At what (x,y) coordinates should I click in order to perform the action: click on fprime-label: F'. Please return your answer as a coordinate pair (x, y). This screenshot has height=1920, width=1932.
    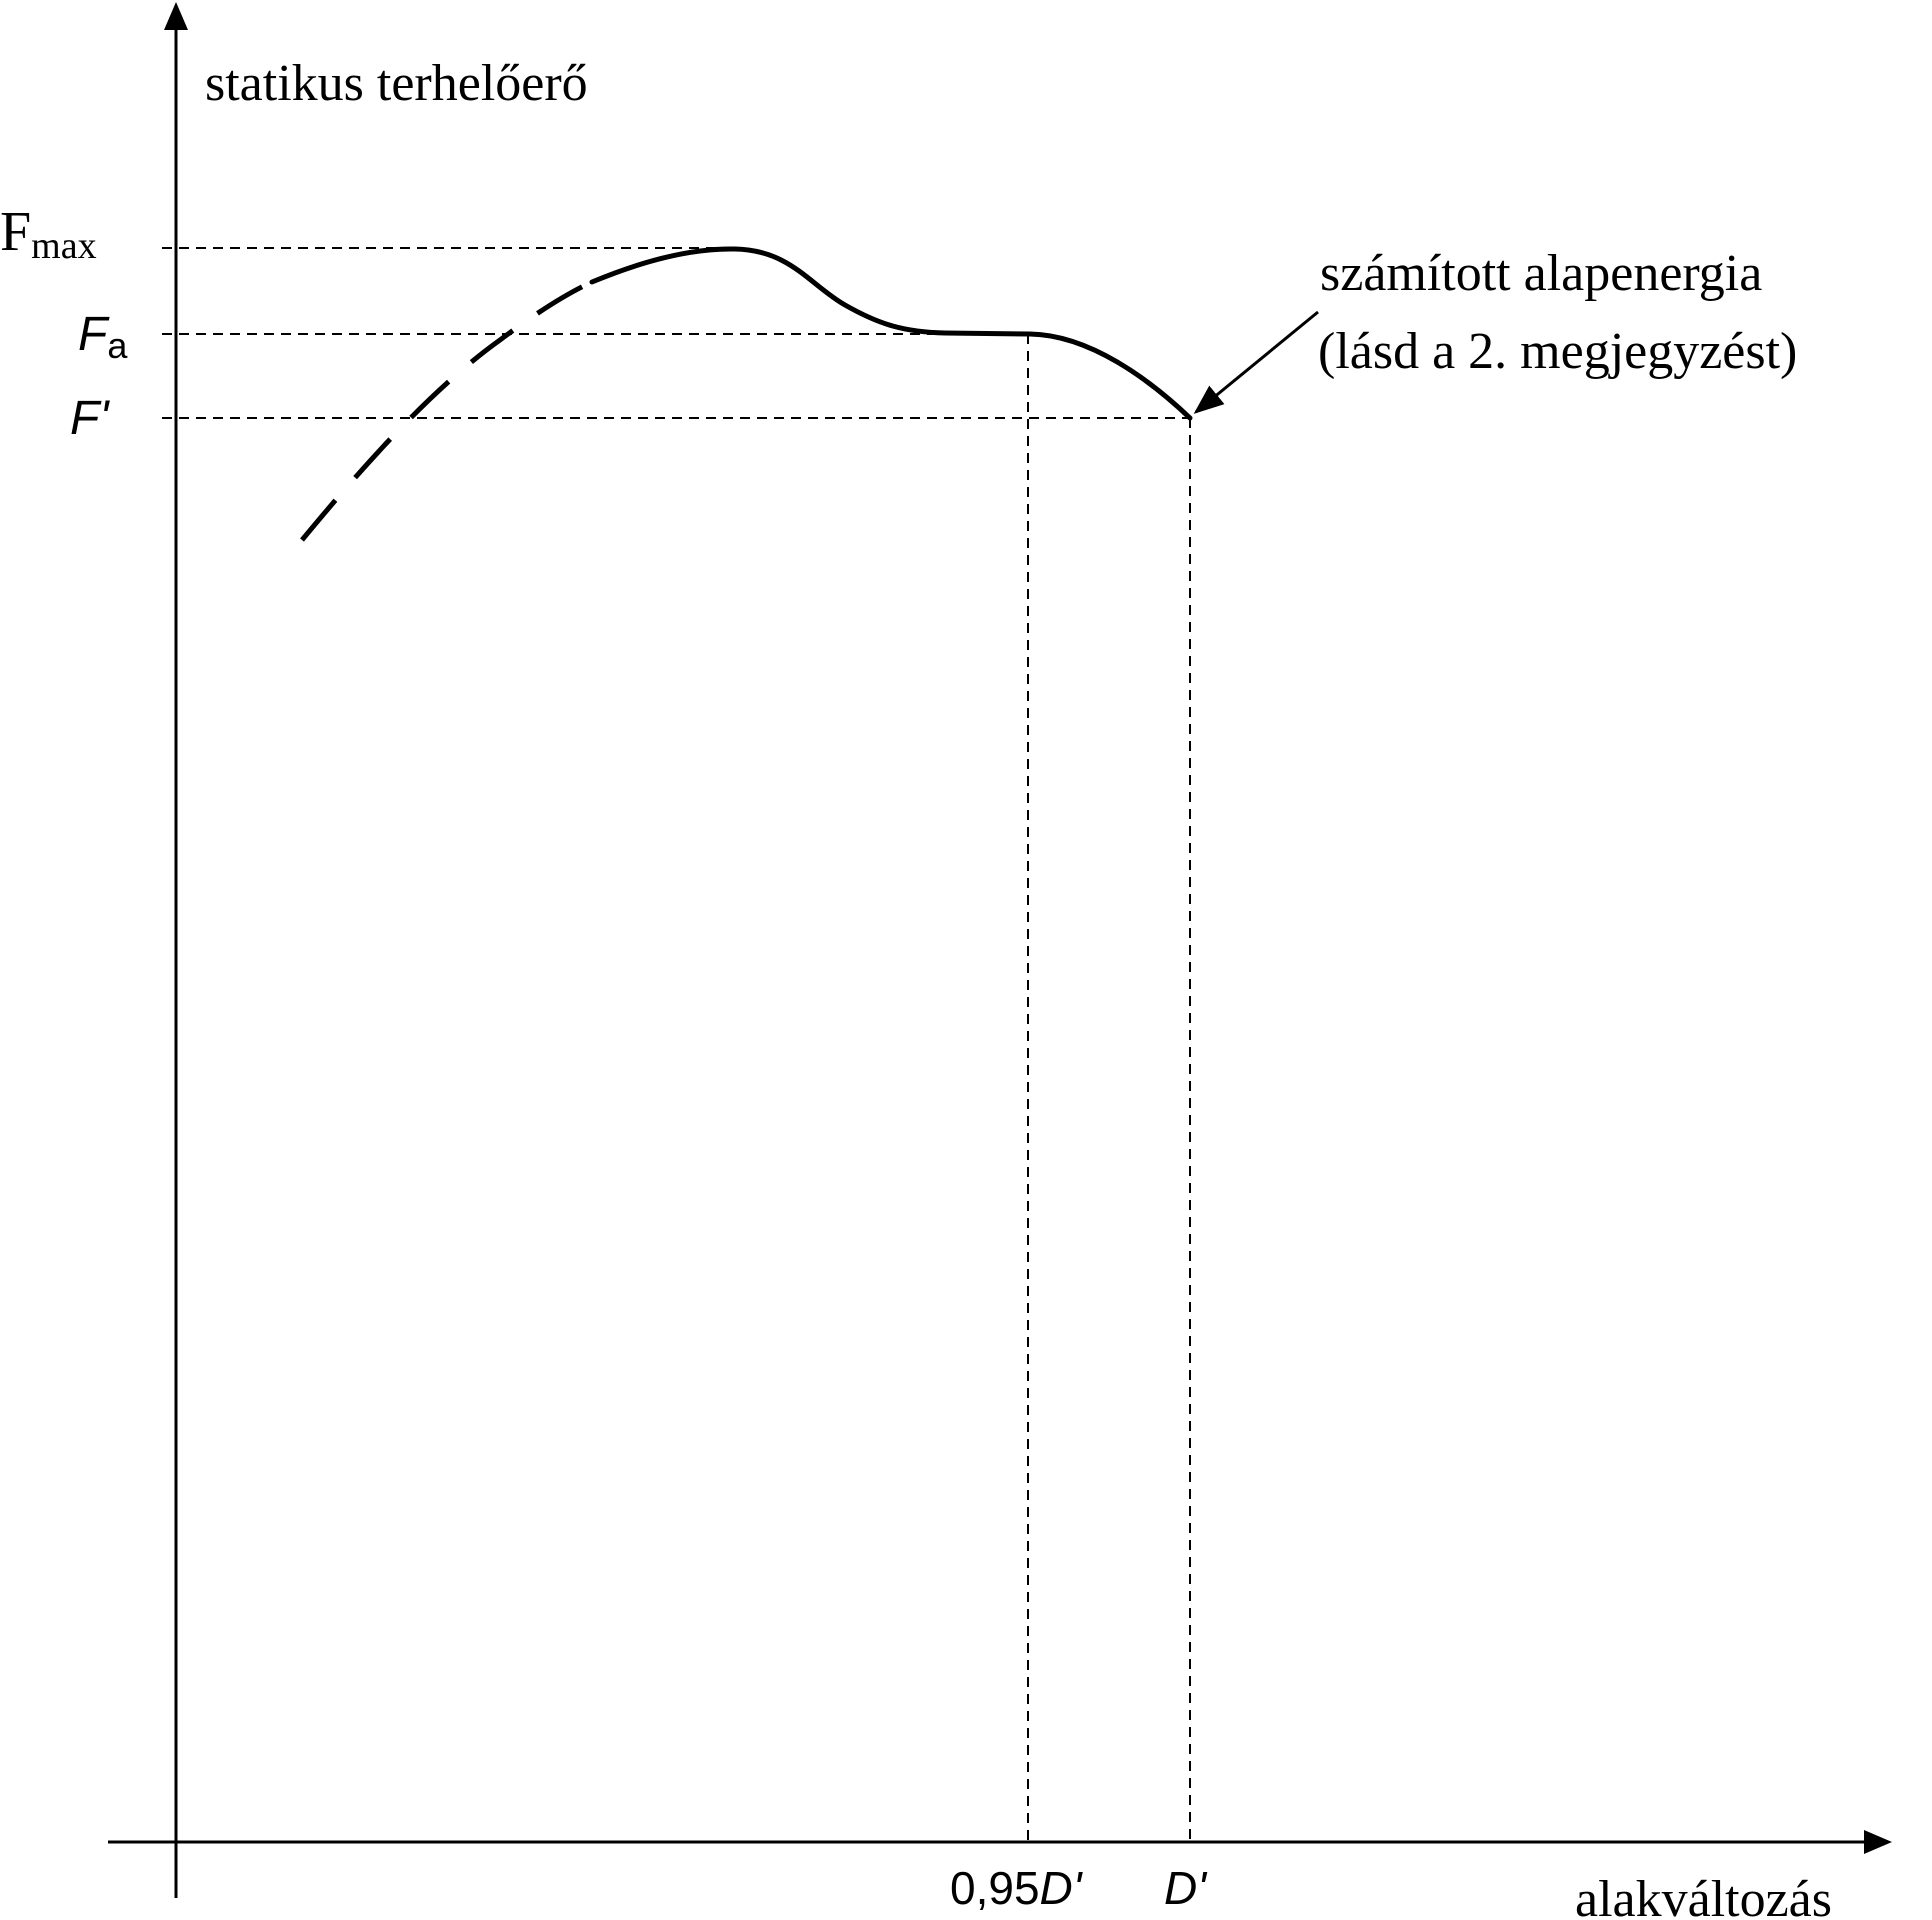
    Looking at the image, I should click on (90, 418).